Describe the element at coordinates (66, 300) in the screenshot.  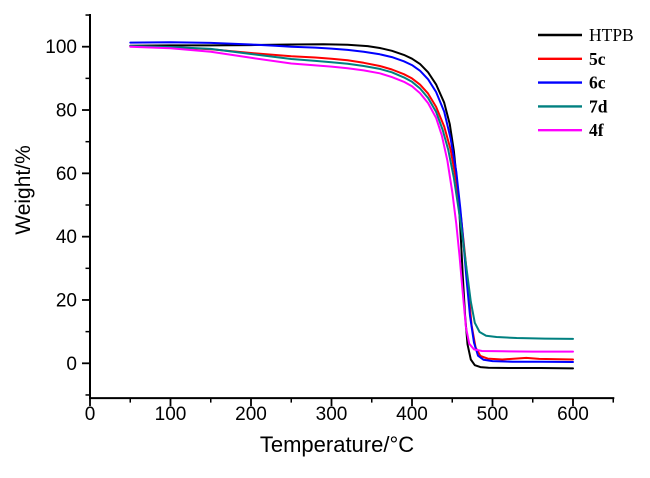
I see `y-tick-label: 20` at that location.